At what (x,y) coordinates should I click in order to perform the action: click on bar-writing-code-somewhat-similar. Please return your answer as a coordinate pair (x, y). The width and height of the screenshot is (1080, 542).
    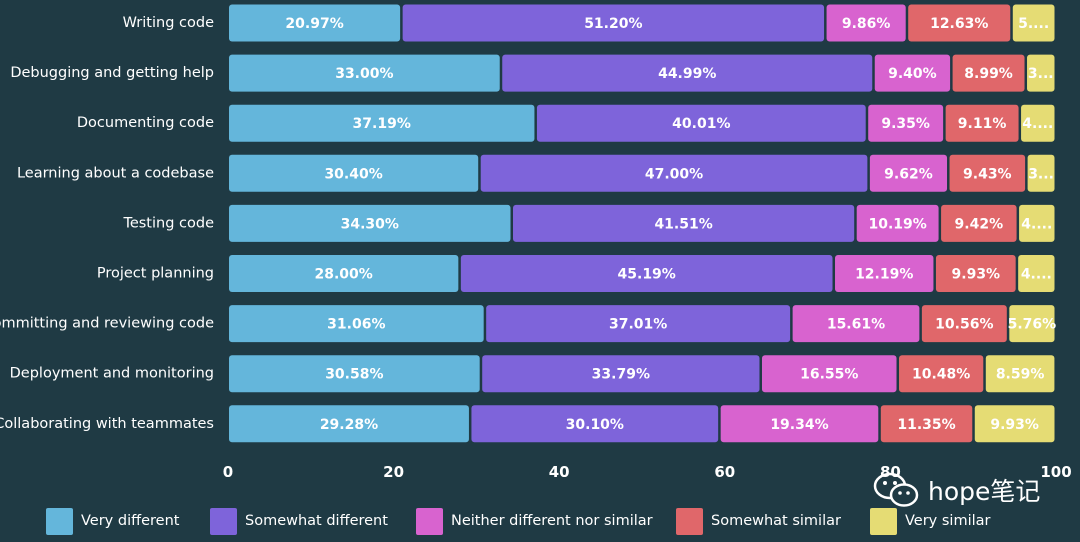
    Looking at the image, I should click on (959, 23).